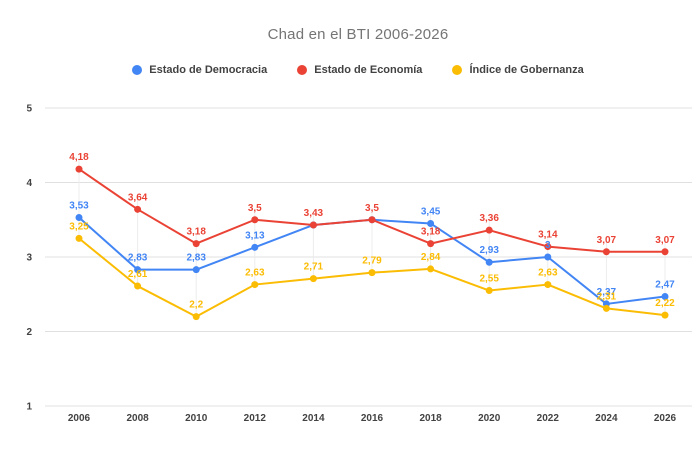 Image resolution: width=700 pixels, height=461 pixels. What do you see at coordinates (430, 418) in the screenshot?
I see `x-axis-tick-label: 2018` at bounding box center [430, 418].